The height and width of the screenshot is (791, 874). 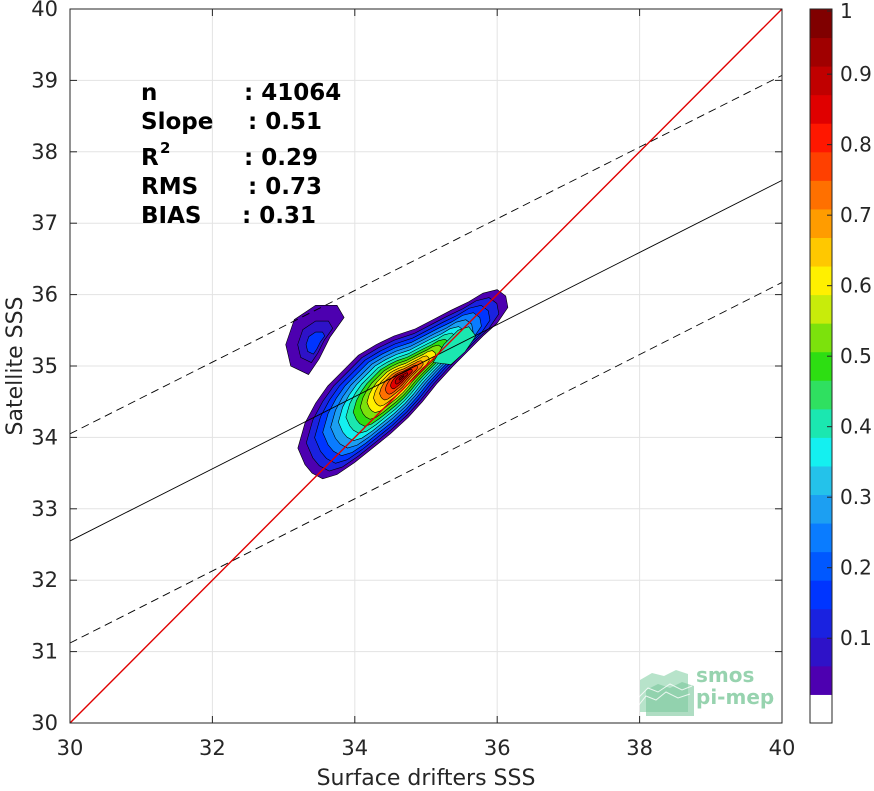 What do you see at coordinates (856, 427) in the screenshot?
I see `colorbar-tick-label: 0.4` at bounding box center [856, 427].